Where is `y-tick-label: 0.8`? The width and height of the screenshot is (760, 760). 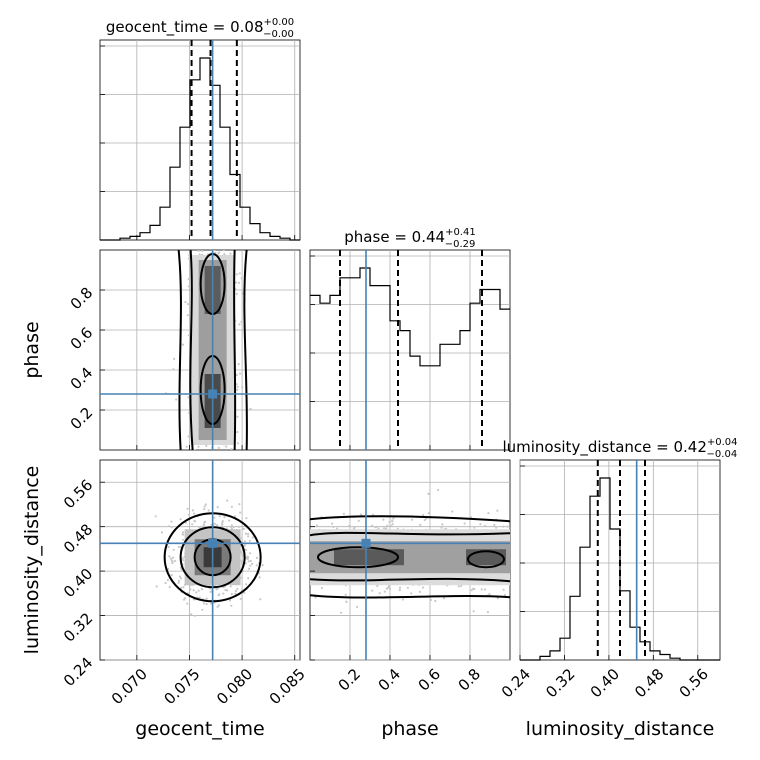
y-tick-label: 0.8 is located at coordinates (82, 299).